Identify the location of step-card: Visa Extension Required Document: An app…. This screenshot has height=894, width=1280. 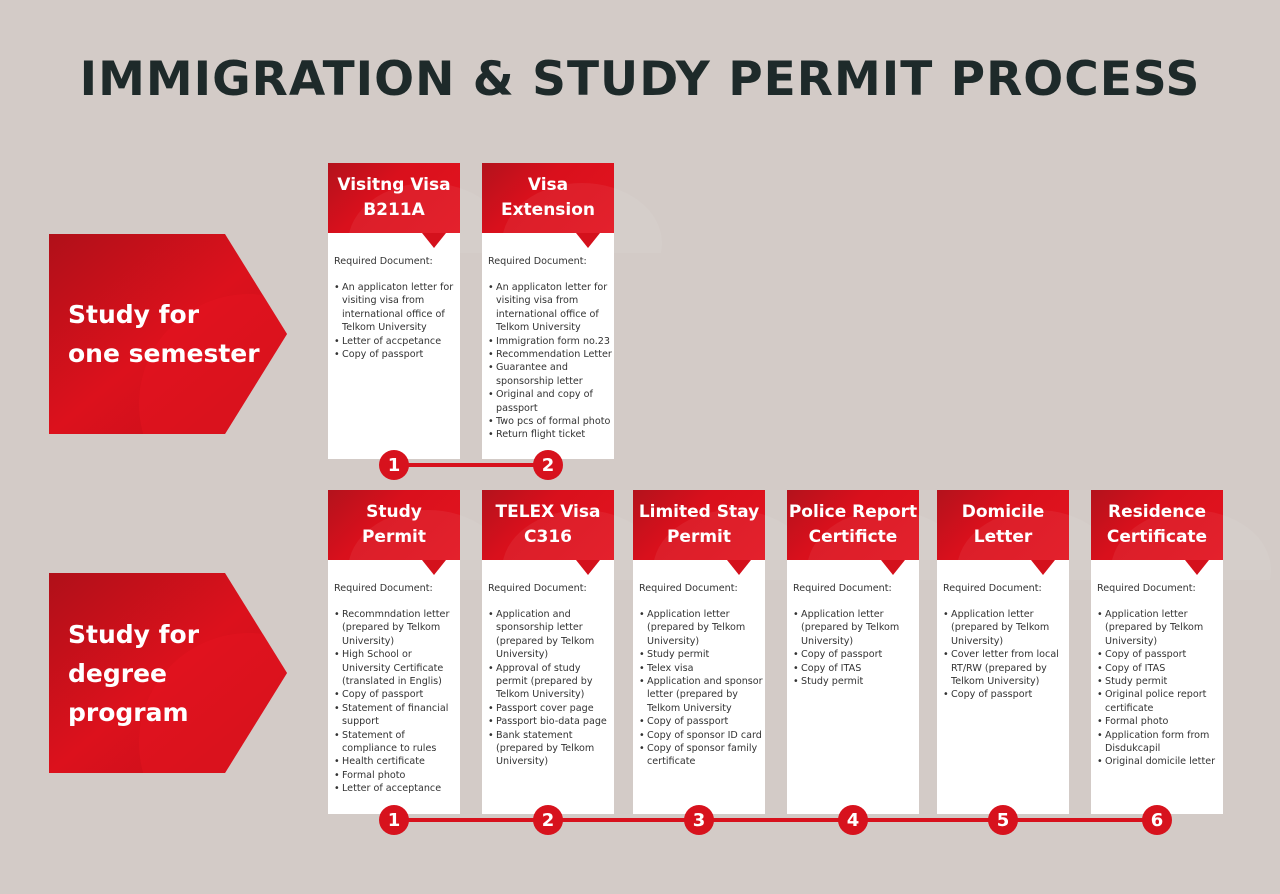
(548, 311).